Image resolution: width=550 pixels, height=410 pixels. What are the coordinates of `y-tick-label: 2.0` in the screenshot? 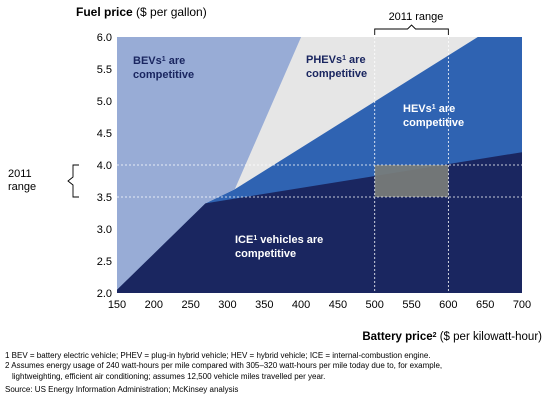 It's located at (104, 294).